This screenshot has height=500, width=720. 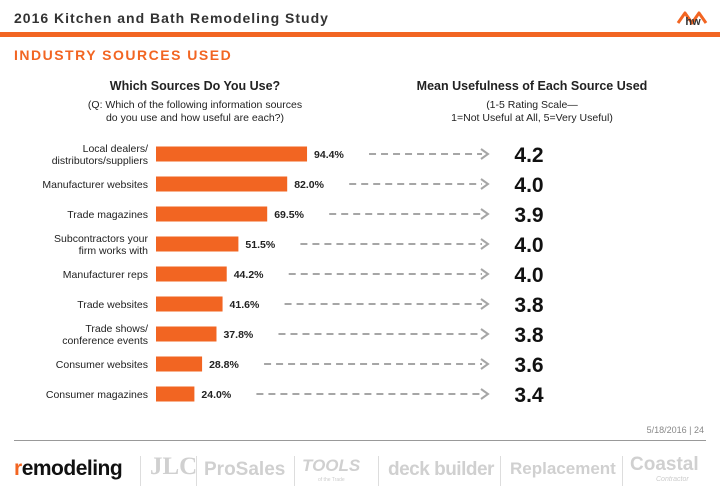 I want to click on category-label: Consumer magazines, so click(x=97, y=395).